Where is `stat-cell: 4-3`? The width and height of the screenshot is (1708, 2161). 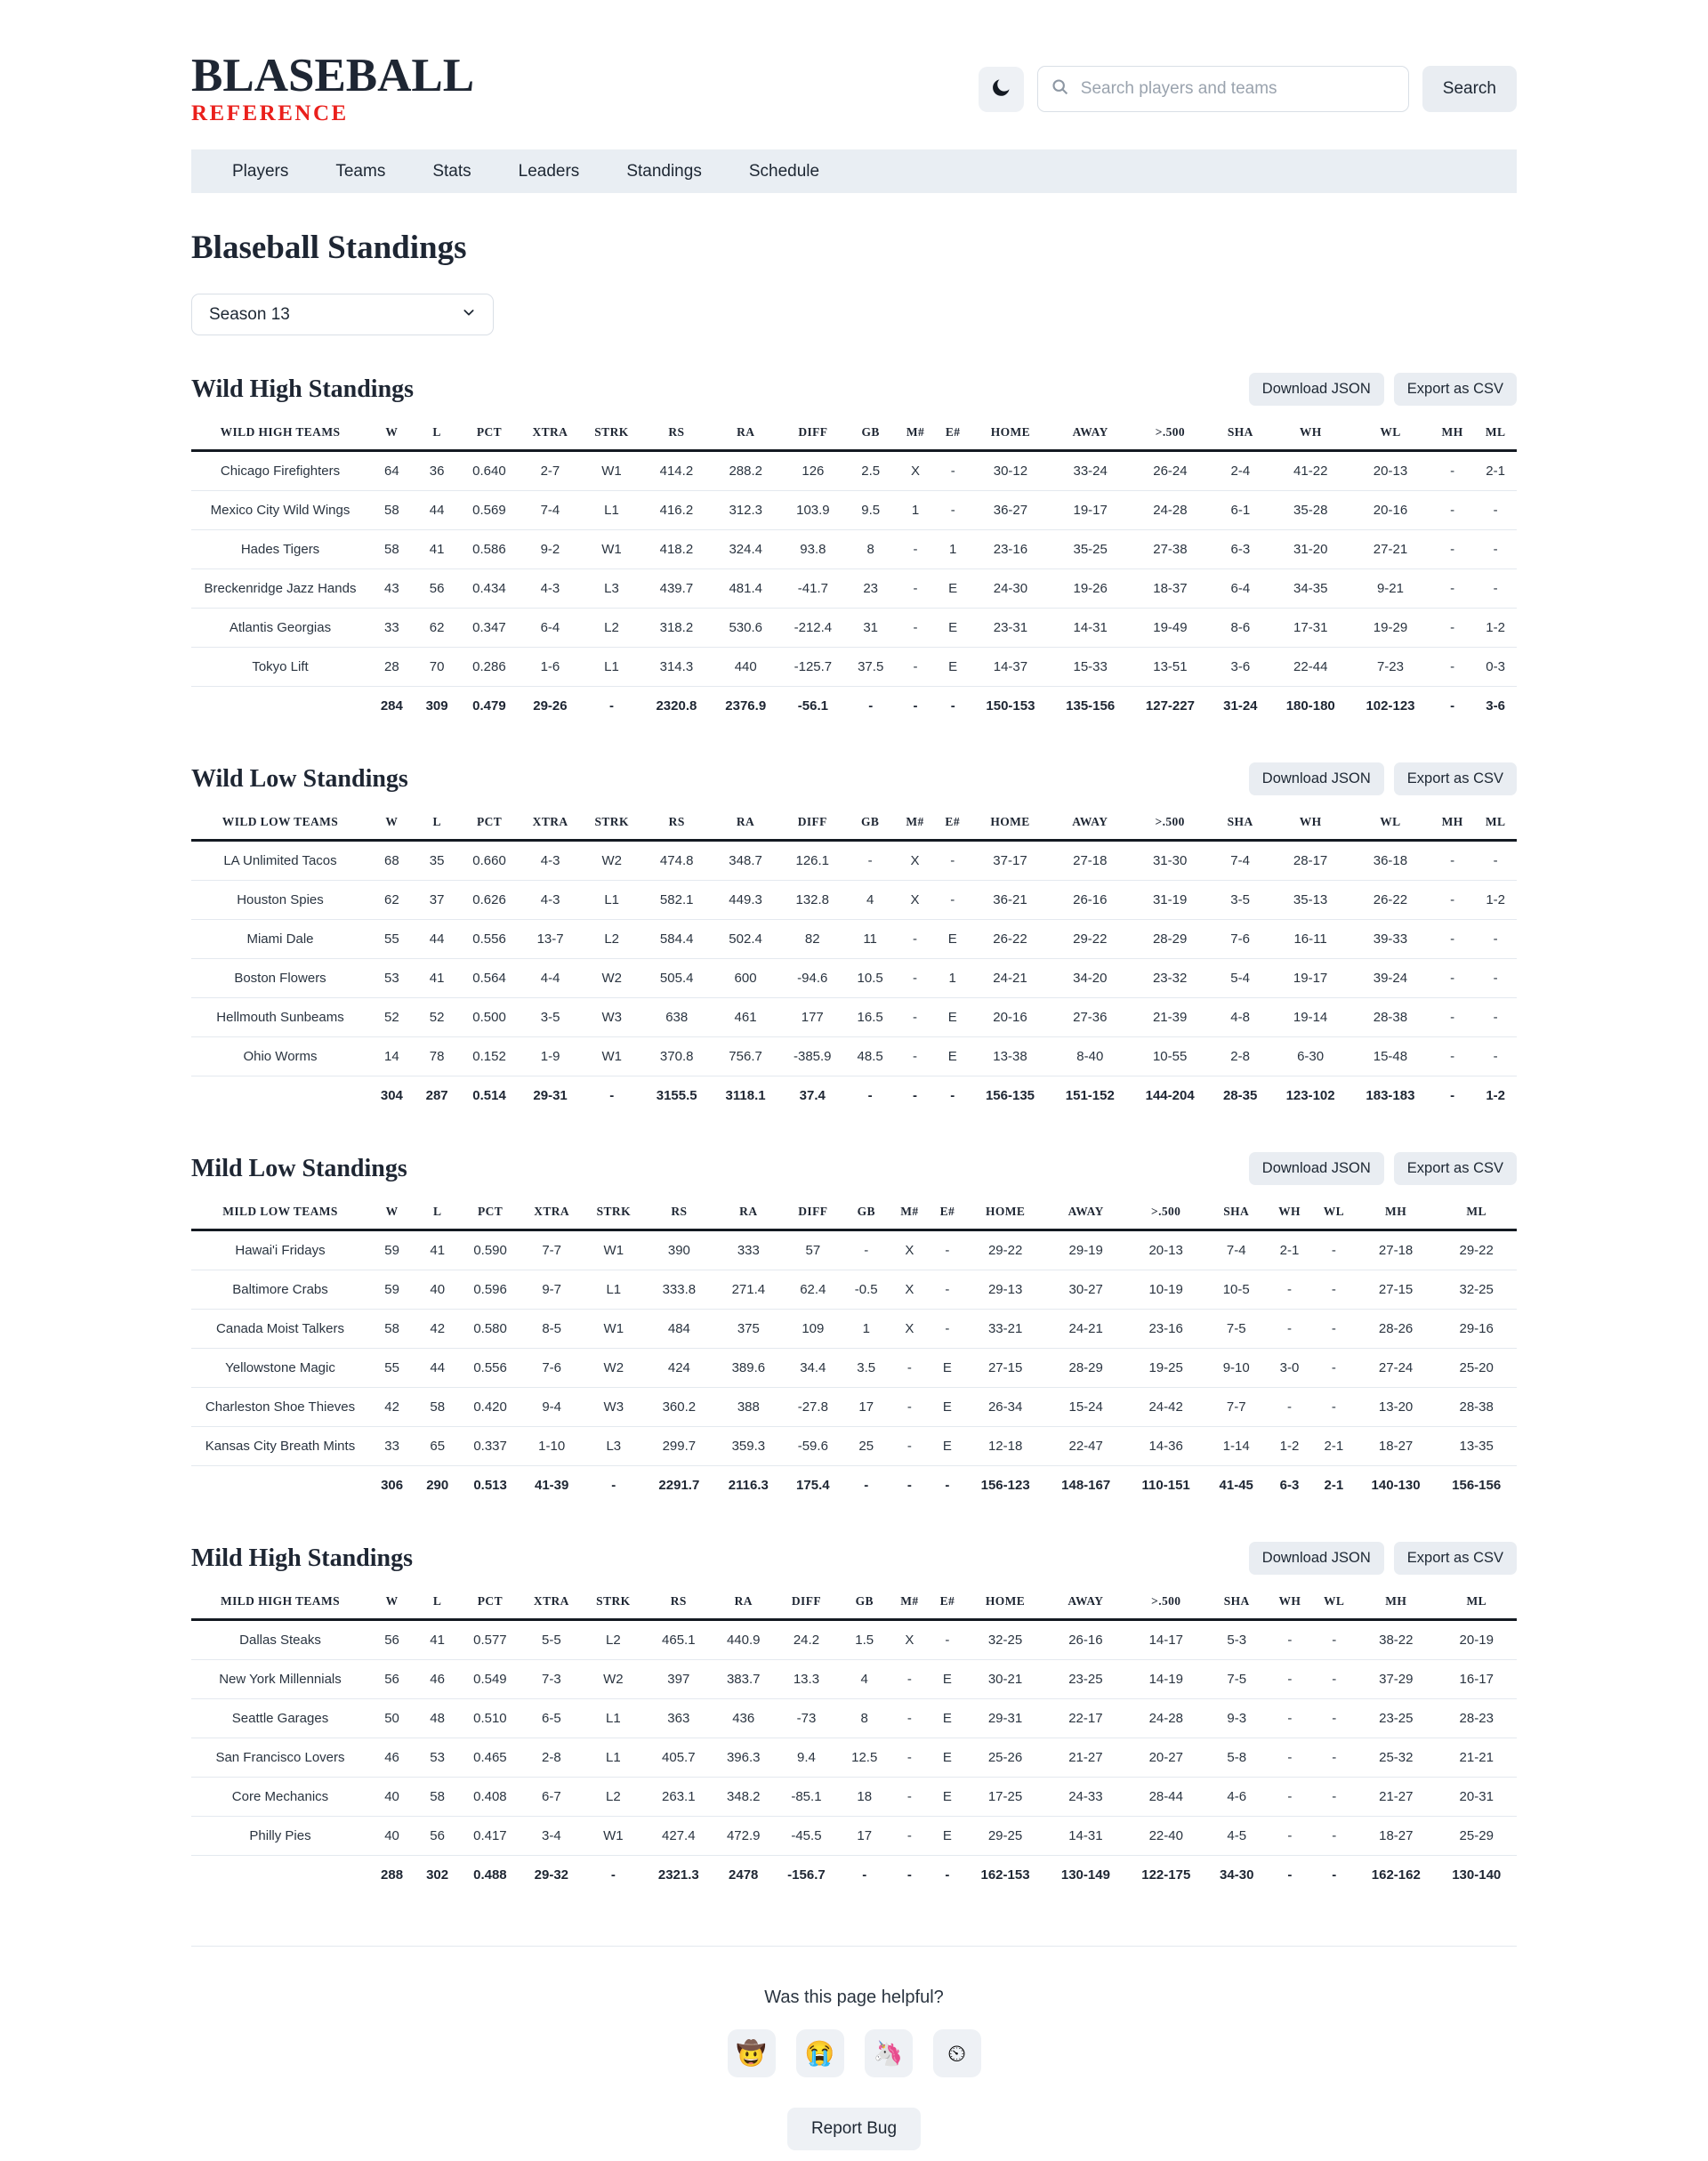 stat-cell: 4-3 is located at coordinates (550, 861).